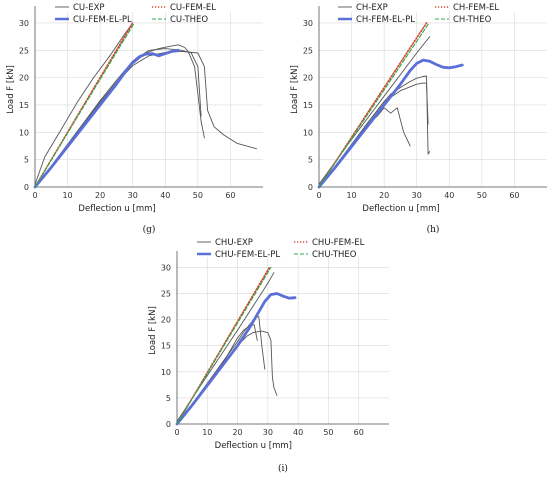  Describe the element at coordinates (334, 255) in the screenshot. I see `legend-label: CHU-THEO` at that location.